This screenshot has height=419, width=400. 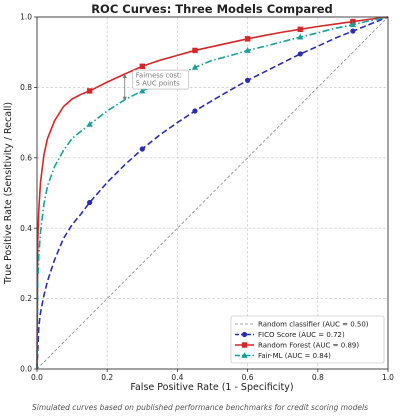 I want to click on x-tick-label: 0.0, so click(x=37, y=377).